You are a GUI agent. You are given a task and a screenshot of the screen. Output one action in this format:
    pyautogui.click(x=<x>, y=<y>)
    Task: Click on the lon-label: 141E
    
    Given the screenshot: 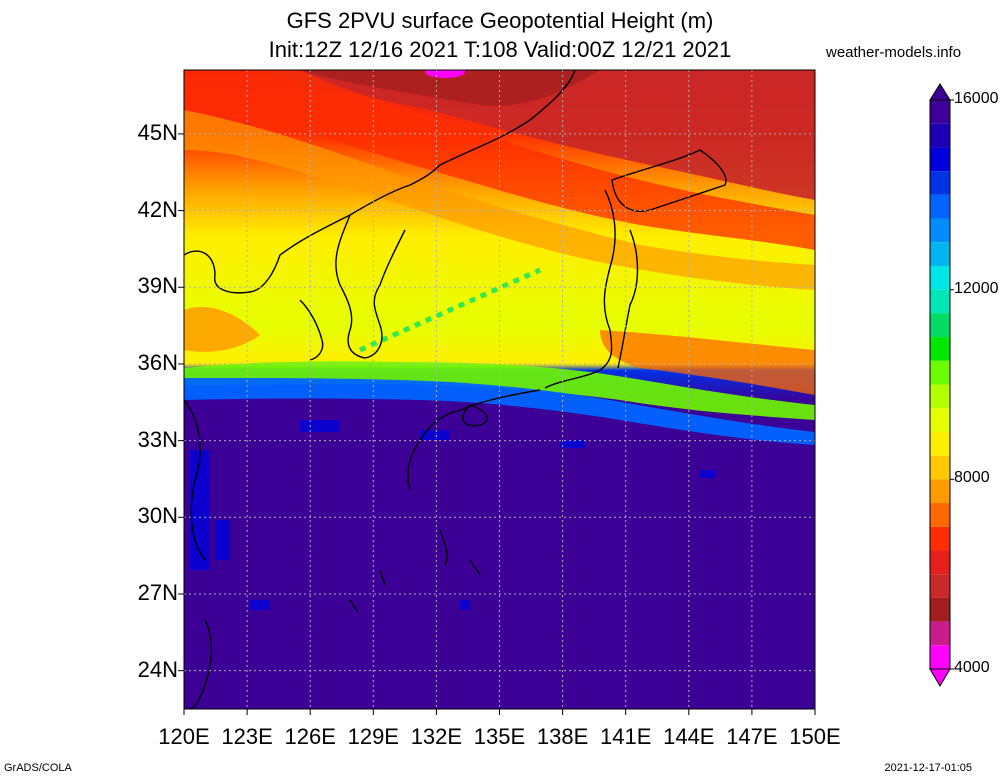 What is the action you would take?
    pyautogui.click(x=625, y=736)
    